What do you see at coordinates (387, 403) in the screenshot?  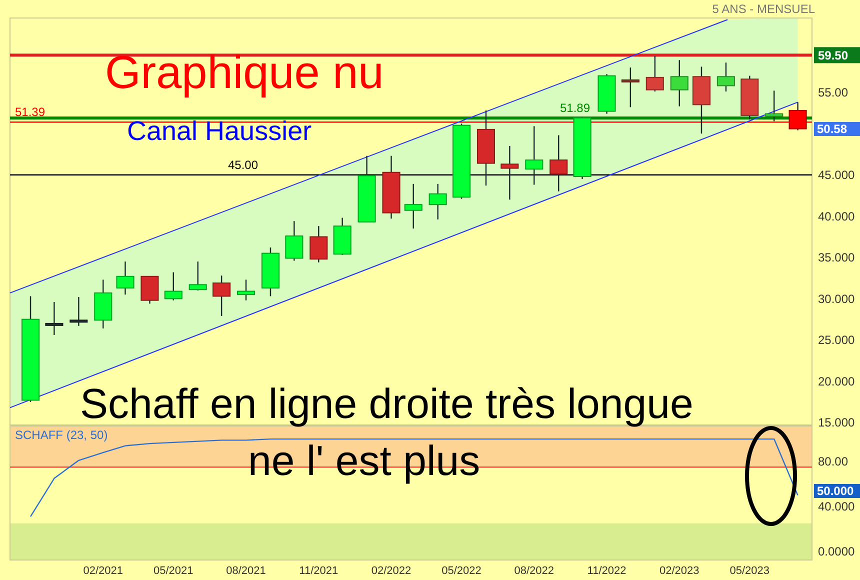 I see `annotation: Schaff en ligne droite très longue` at bounding box center [387, 403].